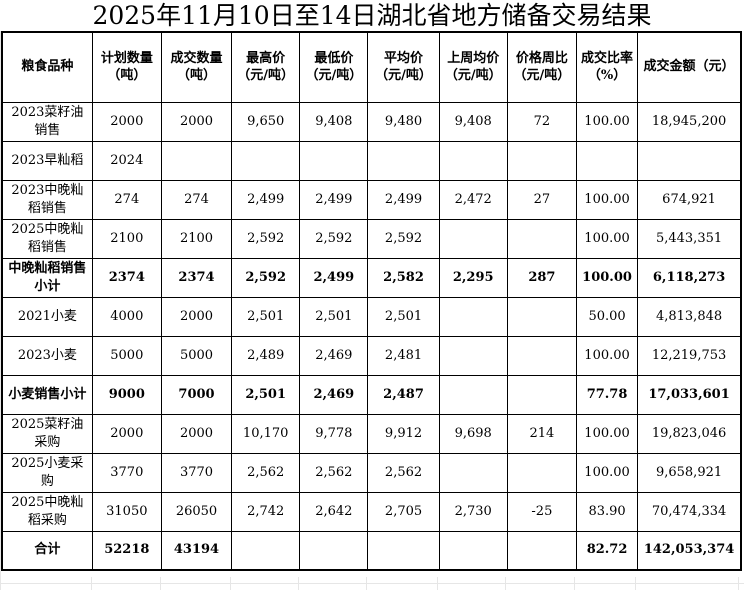 The image size is (744, 590). Describe the element at coordinates (126, 199) in the screenshot. I see `table-cell: 274` at that location.